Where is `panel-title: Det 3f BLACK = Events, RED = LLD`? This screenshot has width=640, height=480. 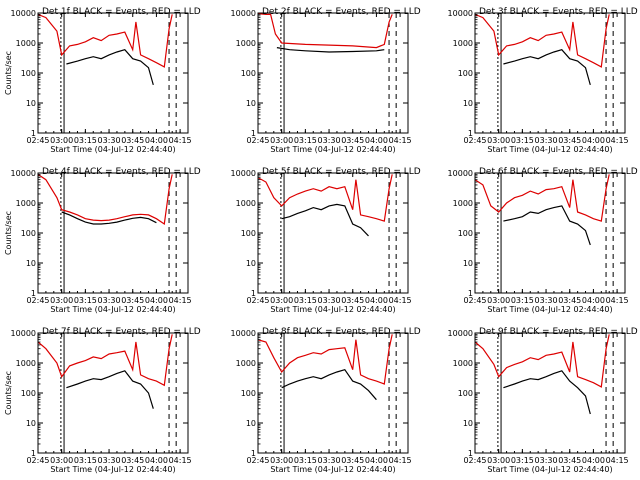
panel-title: Det 3f BLACK = Events, RED = LLD is located at coordinates (558, 12).